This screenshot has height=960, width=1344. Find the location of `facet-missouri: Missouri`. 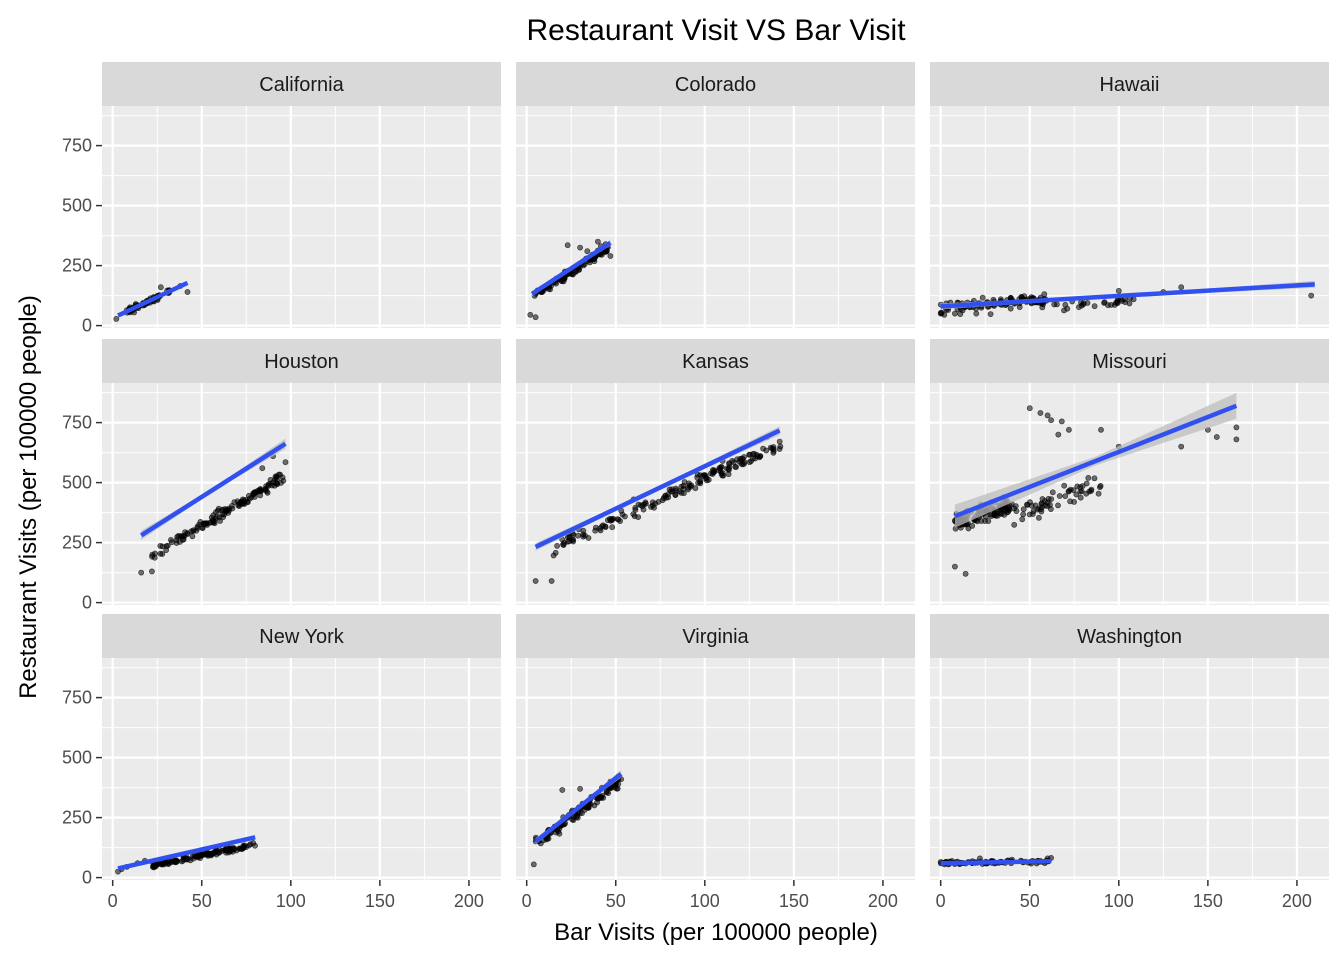

facet-missouri: Missouri is located at coordinates (1129, 472).